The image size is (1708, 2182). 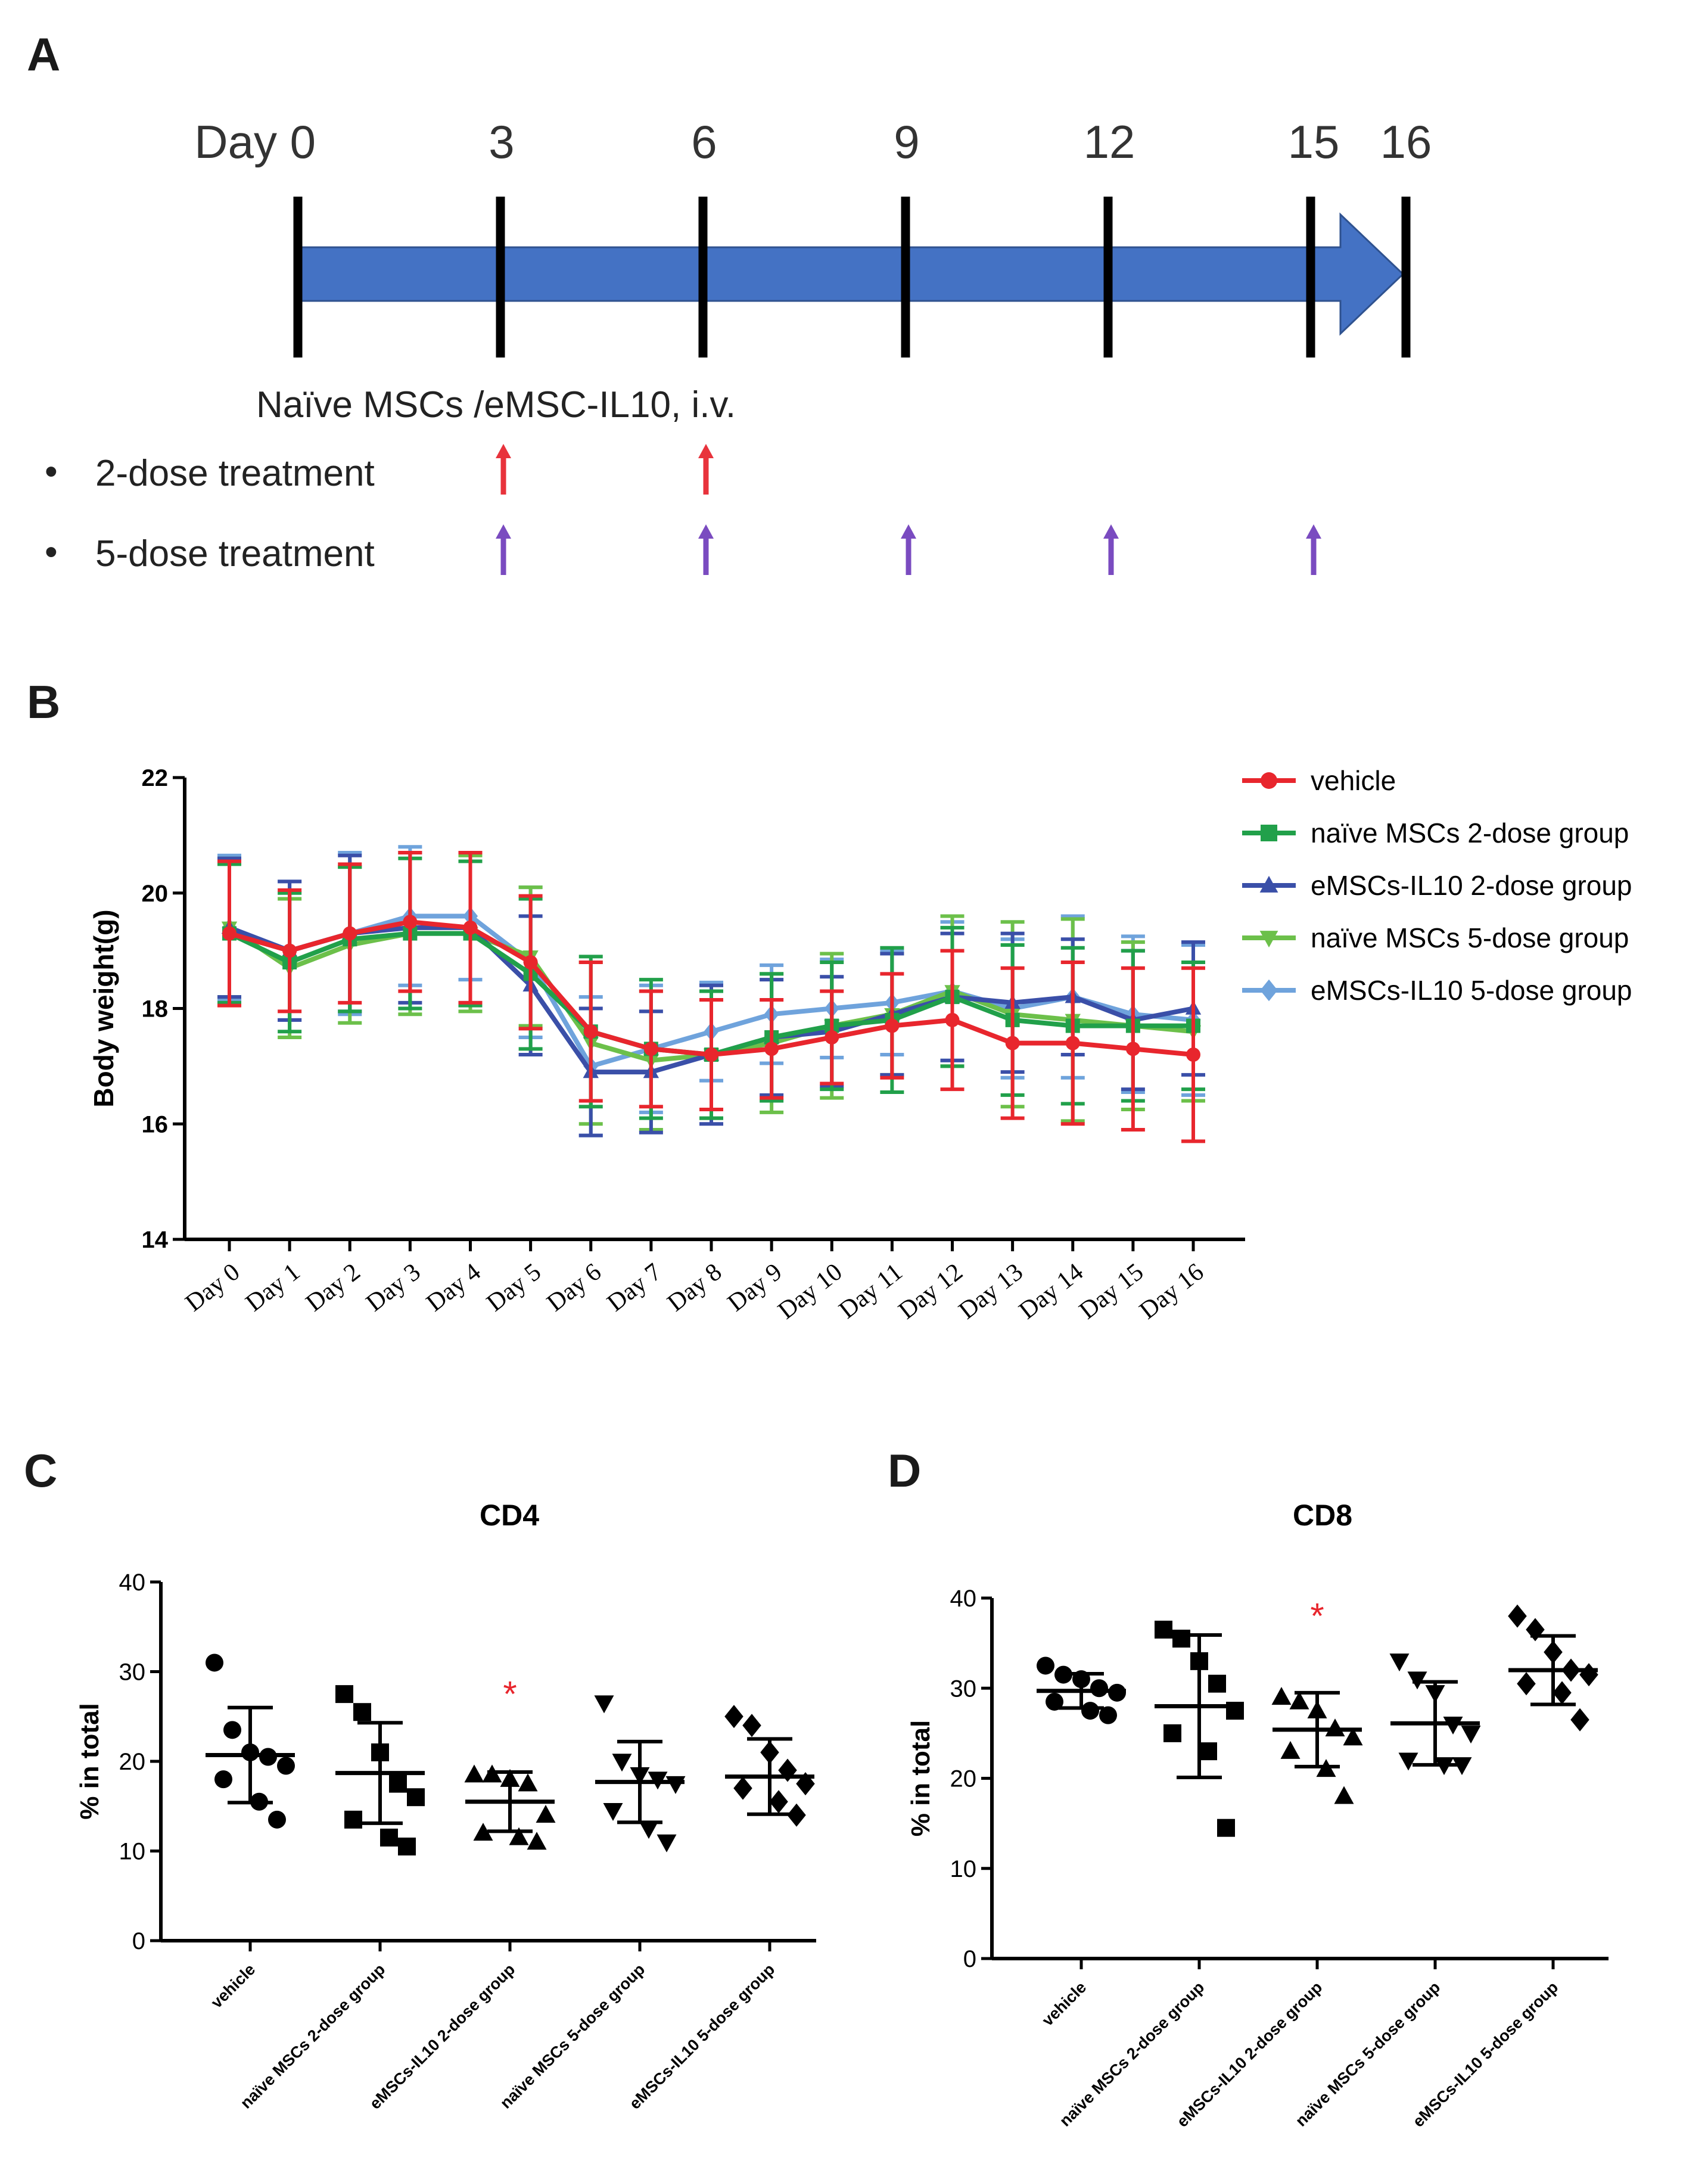 What do you see at coordinates (694, 1287) in the screenshot?
I see `x-tick-label: Day 8` at bounding box center [694, 1287].